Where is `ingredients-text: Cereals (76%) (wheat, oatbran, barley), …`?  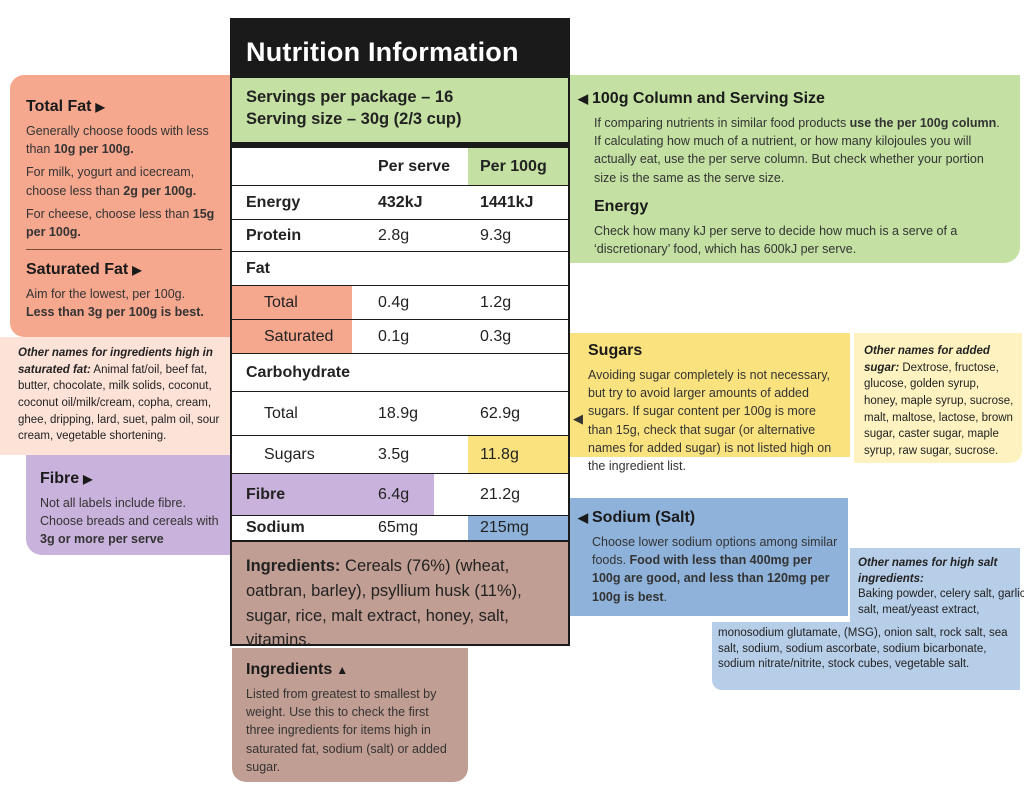
ingredients-text: Cereals (76%) (wheat, oatbran, barley), … is located at coordinates (384, 603).